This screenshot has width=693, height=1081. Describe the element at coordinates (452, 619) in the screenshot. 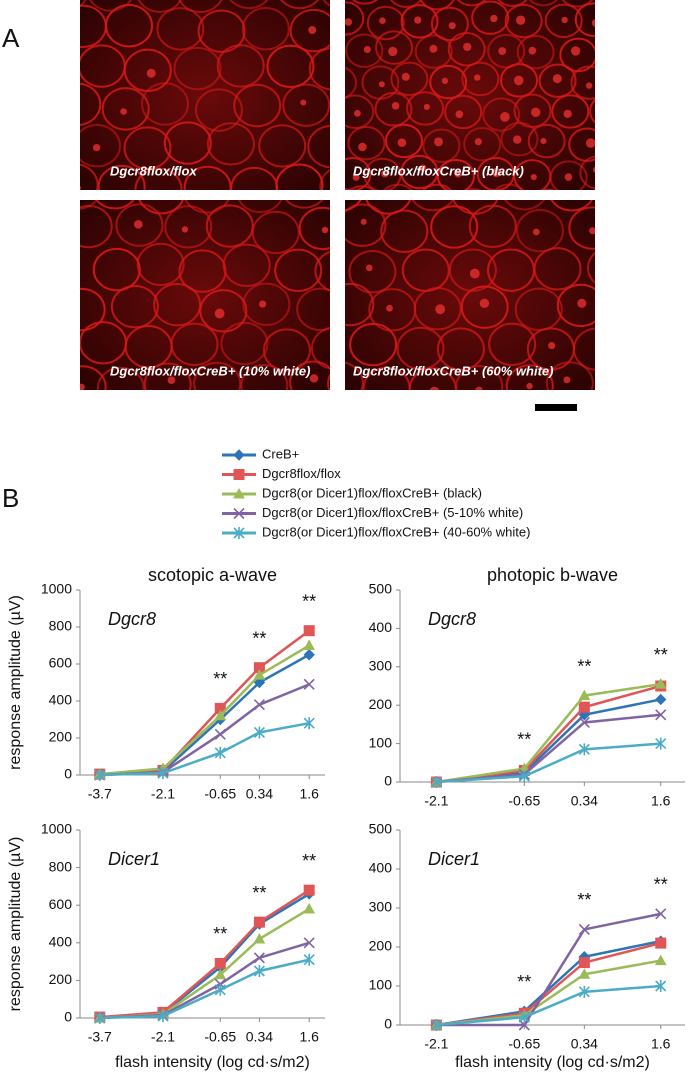

I see `annotation: Dgcr8` at that location.